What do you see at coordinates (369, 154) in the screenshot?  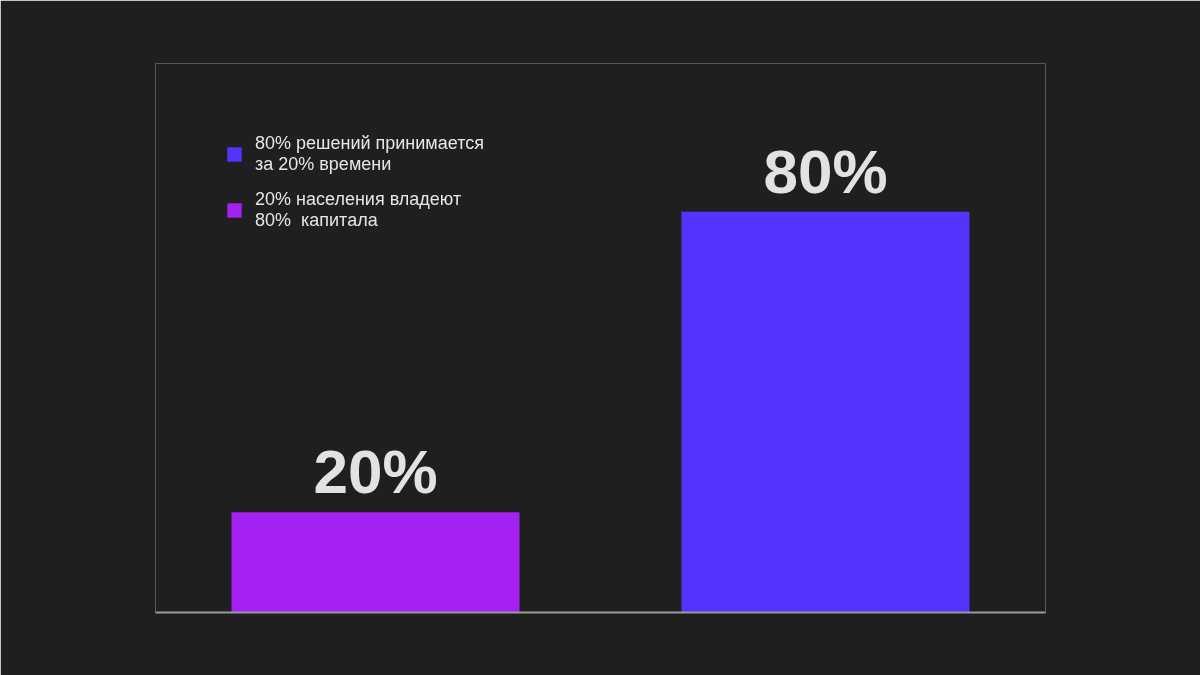 I see `legend-label: 80% решений принимается за 20% времени` at bounding box center [369, 154].